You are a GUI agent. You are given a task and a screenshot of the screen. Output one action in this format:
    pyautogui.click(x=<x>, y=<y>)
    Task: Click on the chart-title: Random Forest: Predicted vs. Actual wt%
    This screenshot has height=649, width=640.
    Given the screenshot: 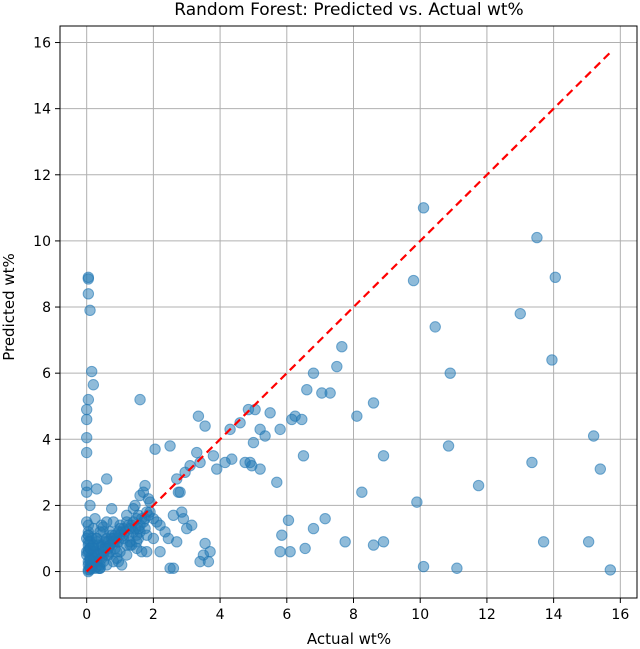 What is the action you would take?
    pyautogui.click(x=348, y=10)
    